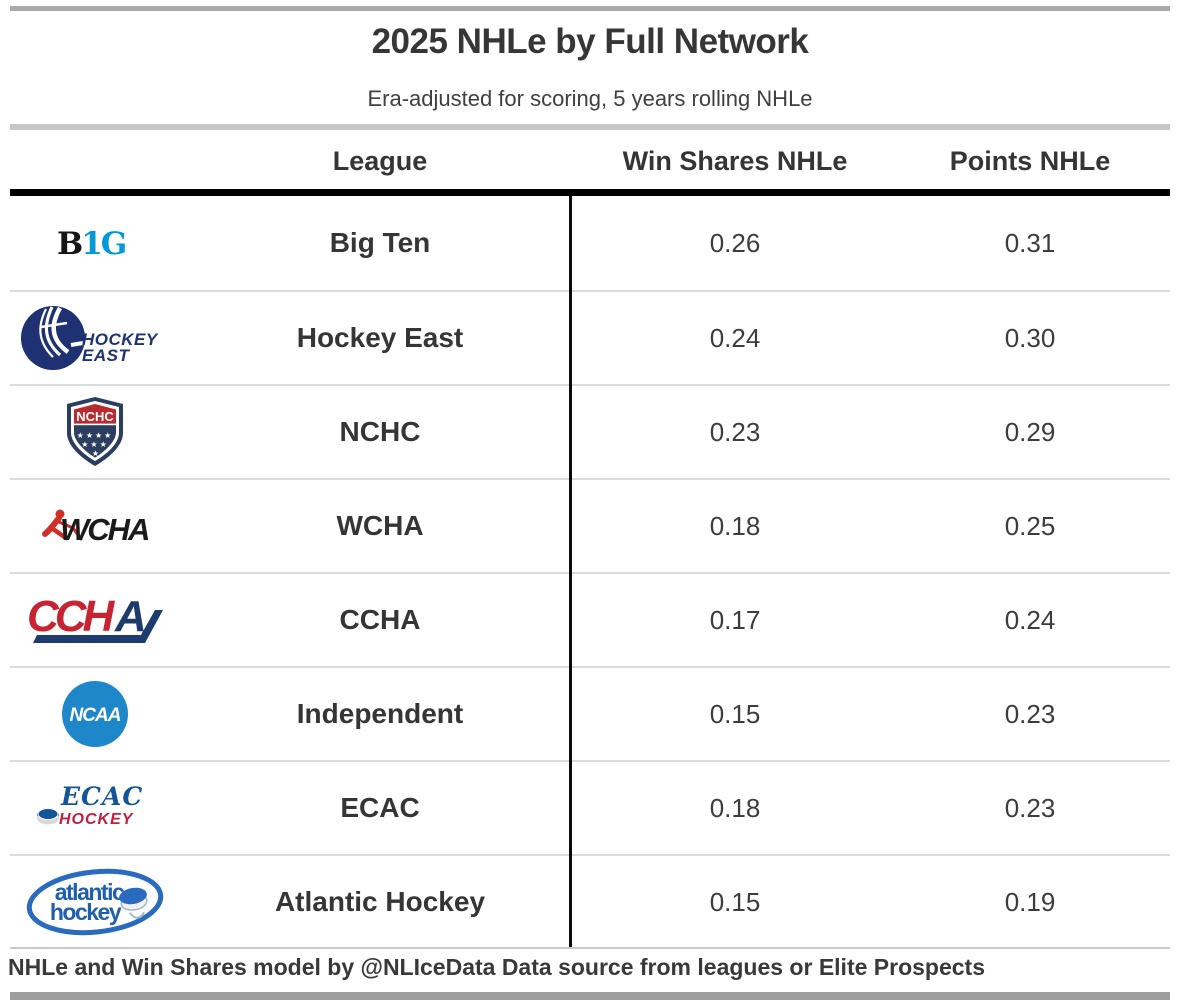  What do you see at coordinates (590, 807) in the screenshot?
I see `table-row: ECAC HOCKEY ECAC 0.18 0.23` at bounding box center [590, 807].